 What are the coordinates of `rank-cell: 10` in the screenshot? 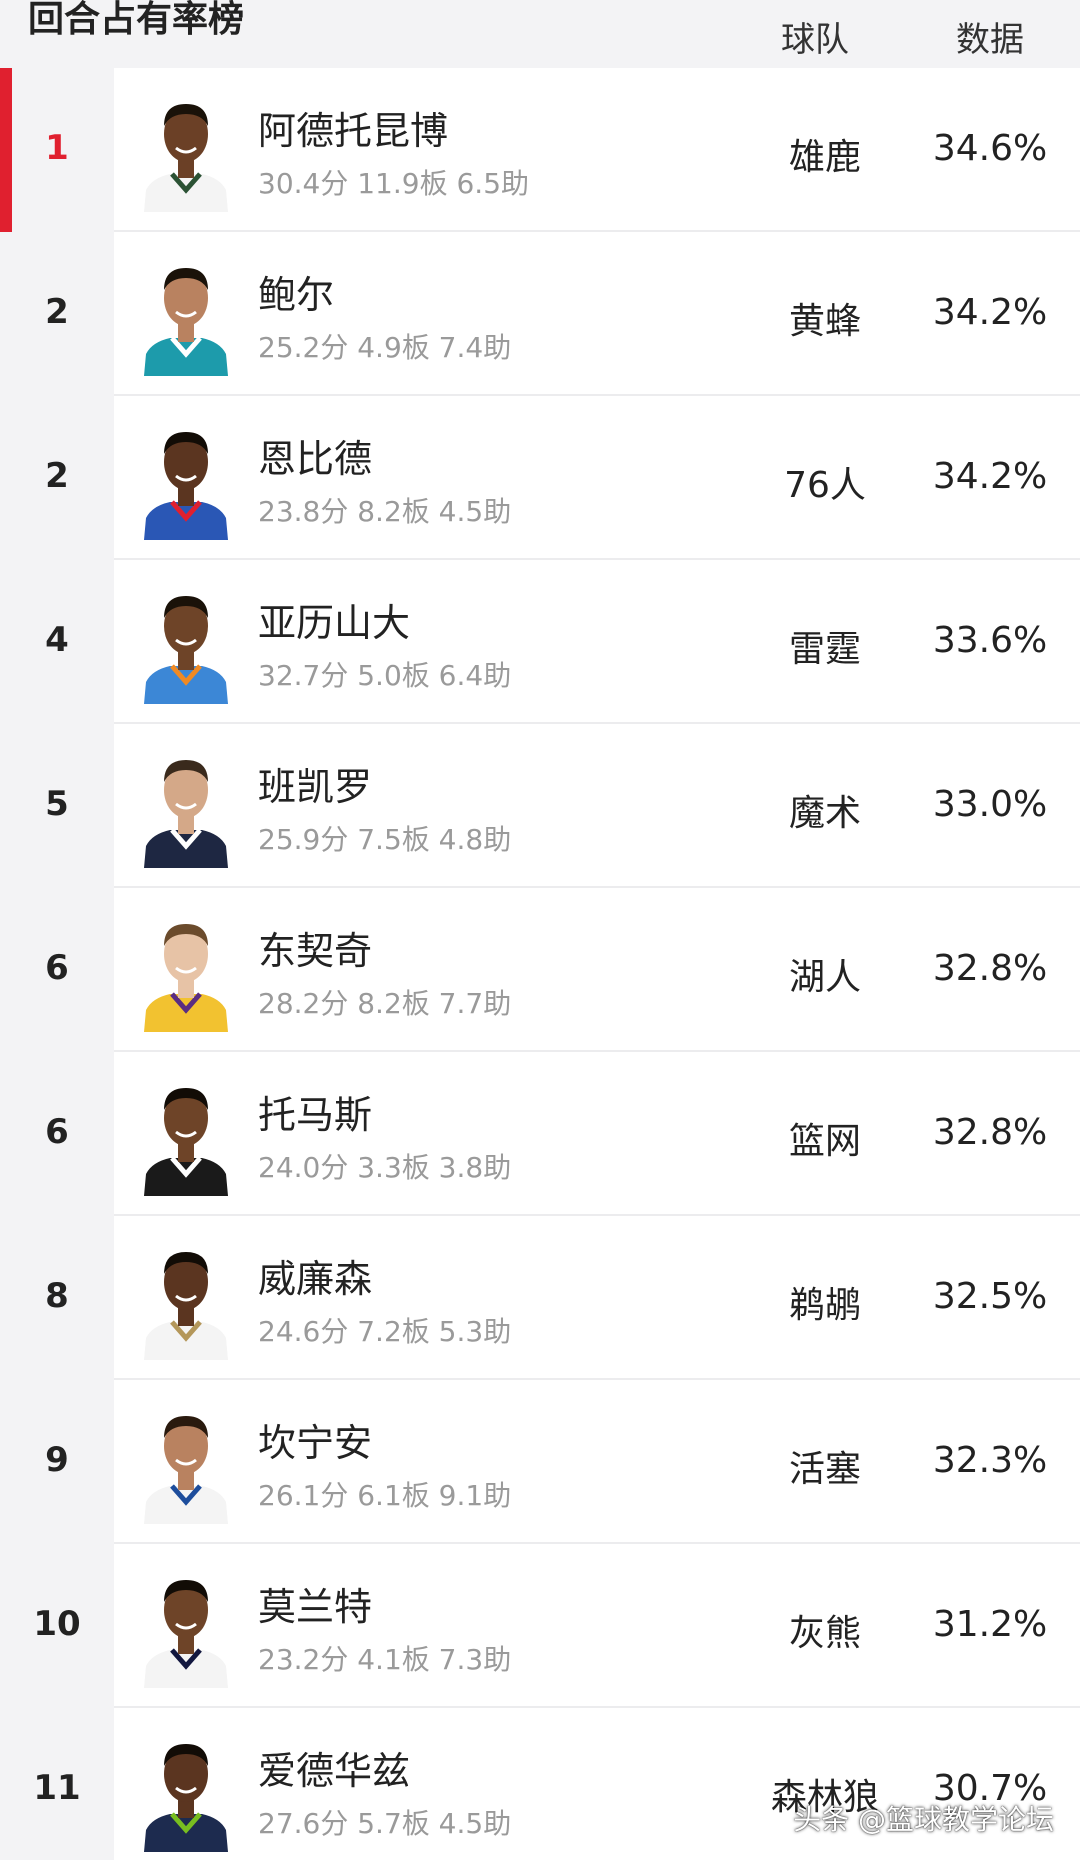 It's located at (57, 1626).